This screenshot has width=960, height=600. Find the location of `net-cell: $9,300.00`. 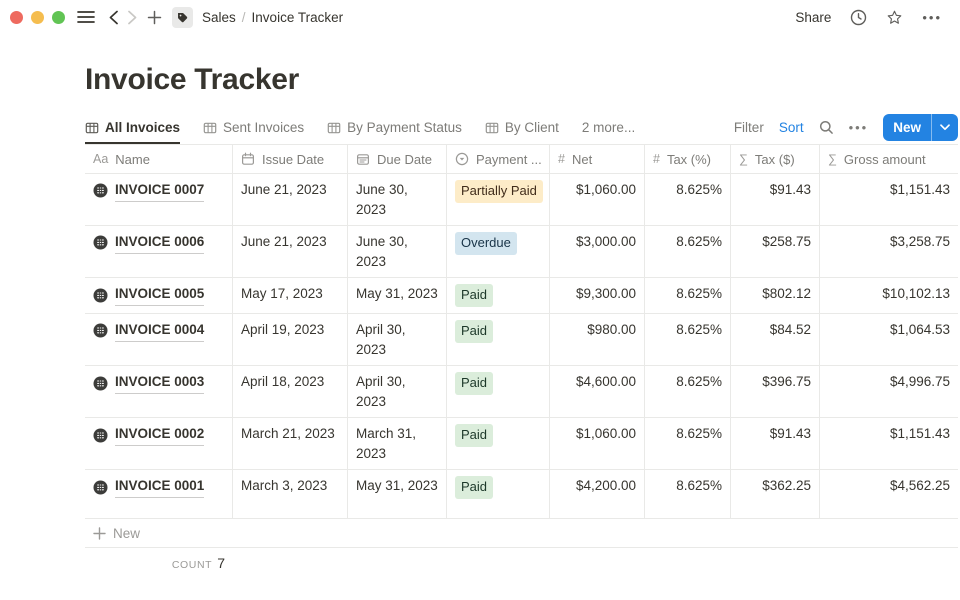

net-cell: $9,300.00 is located at coordinates (597, 296).